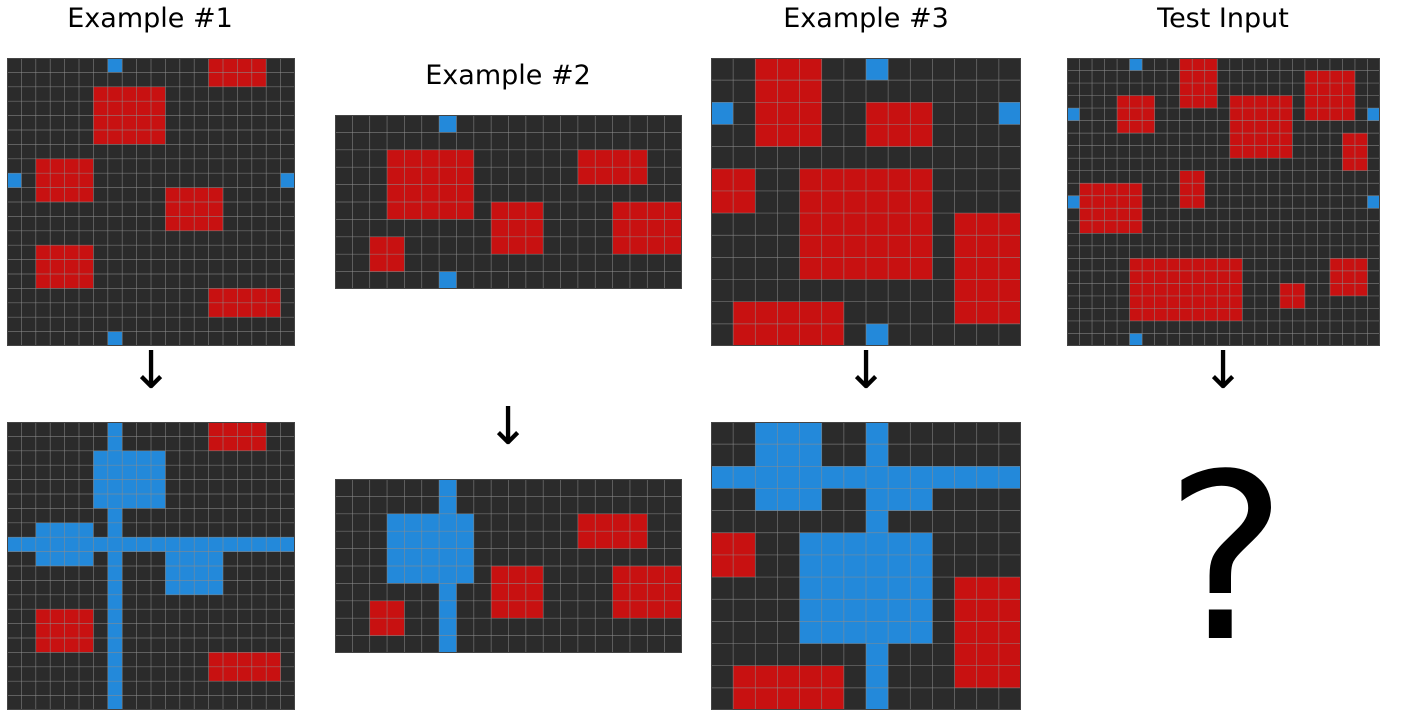  I want to click on test-arrow: ↓, so click(1223, 371).